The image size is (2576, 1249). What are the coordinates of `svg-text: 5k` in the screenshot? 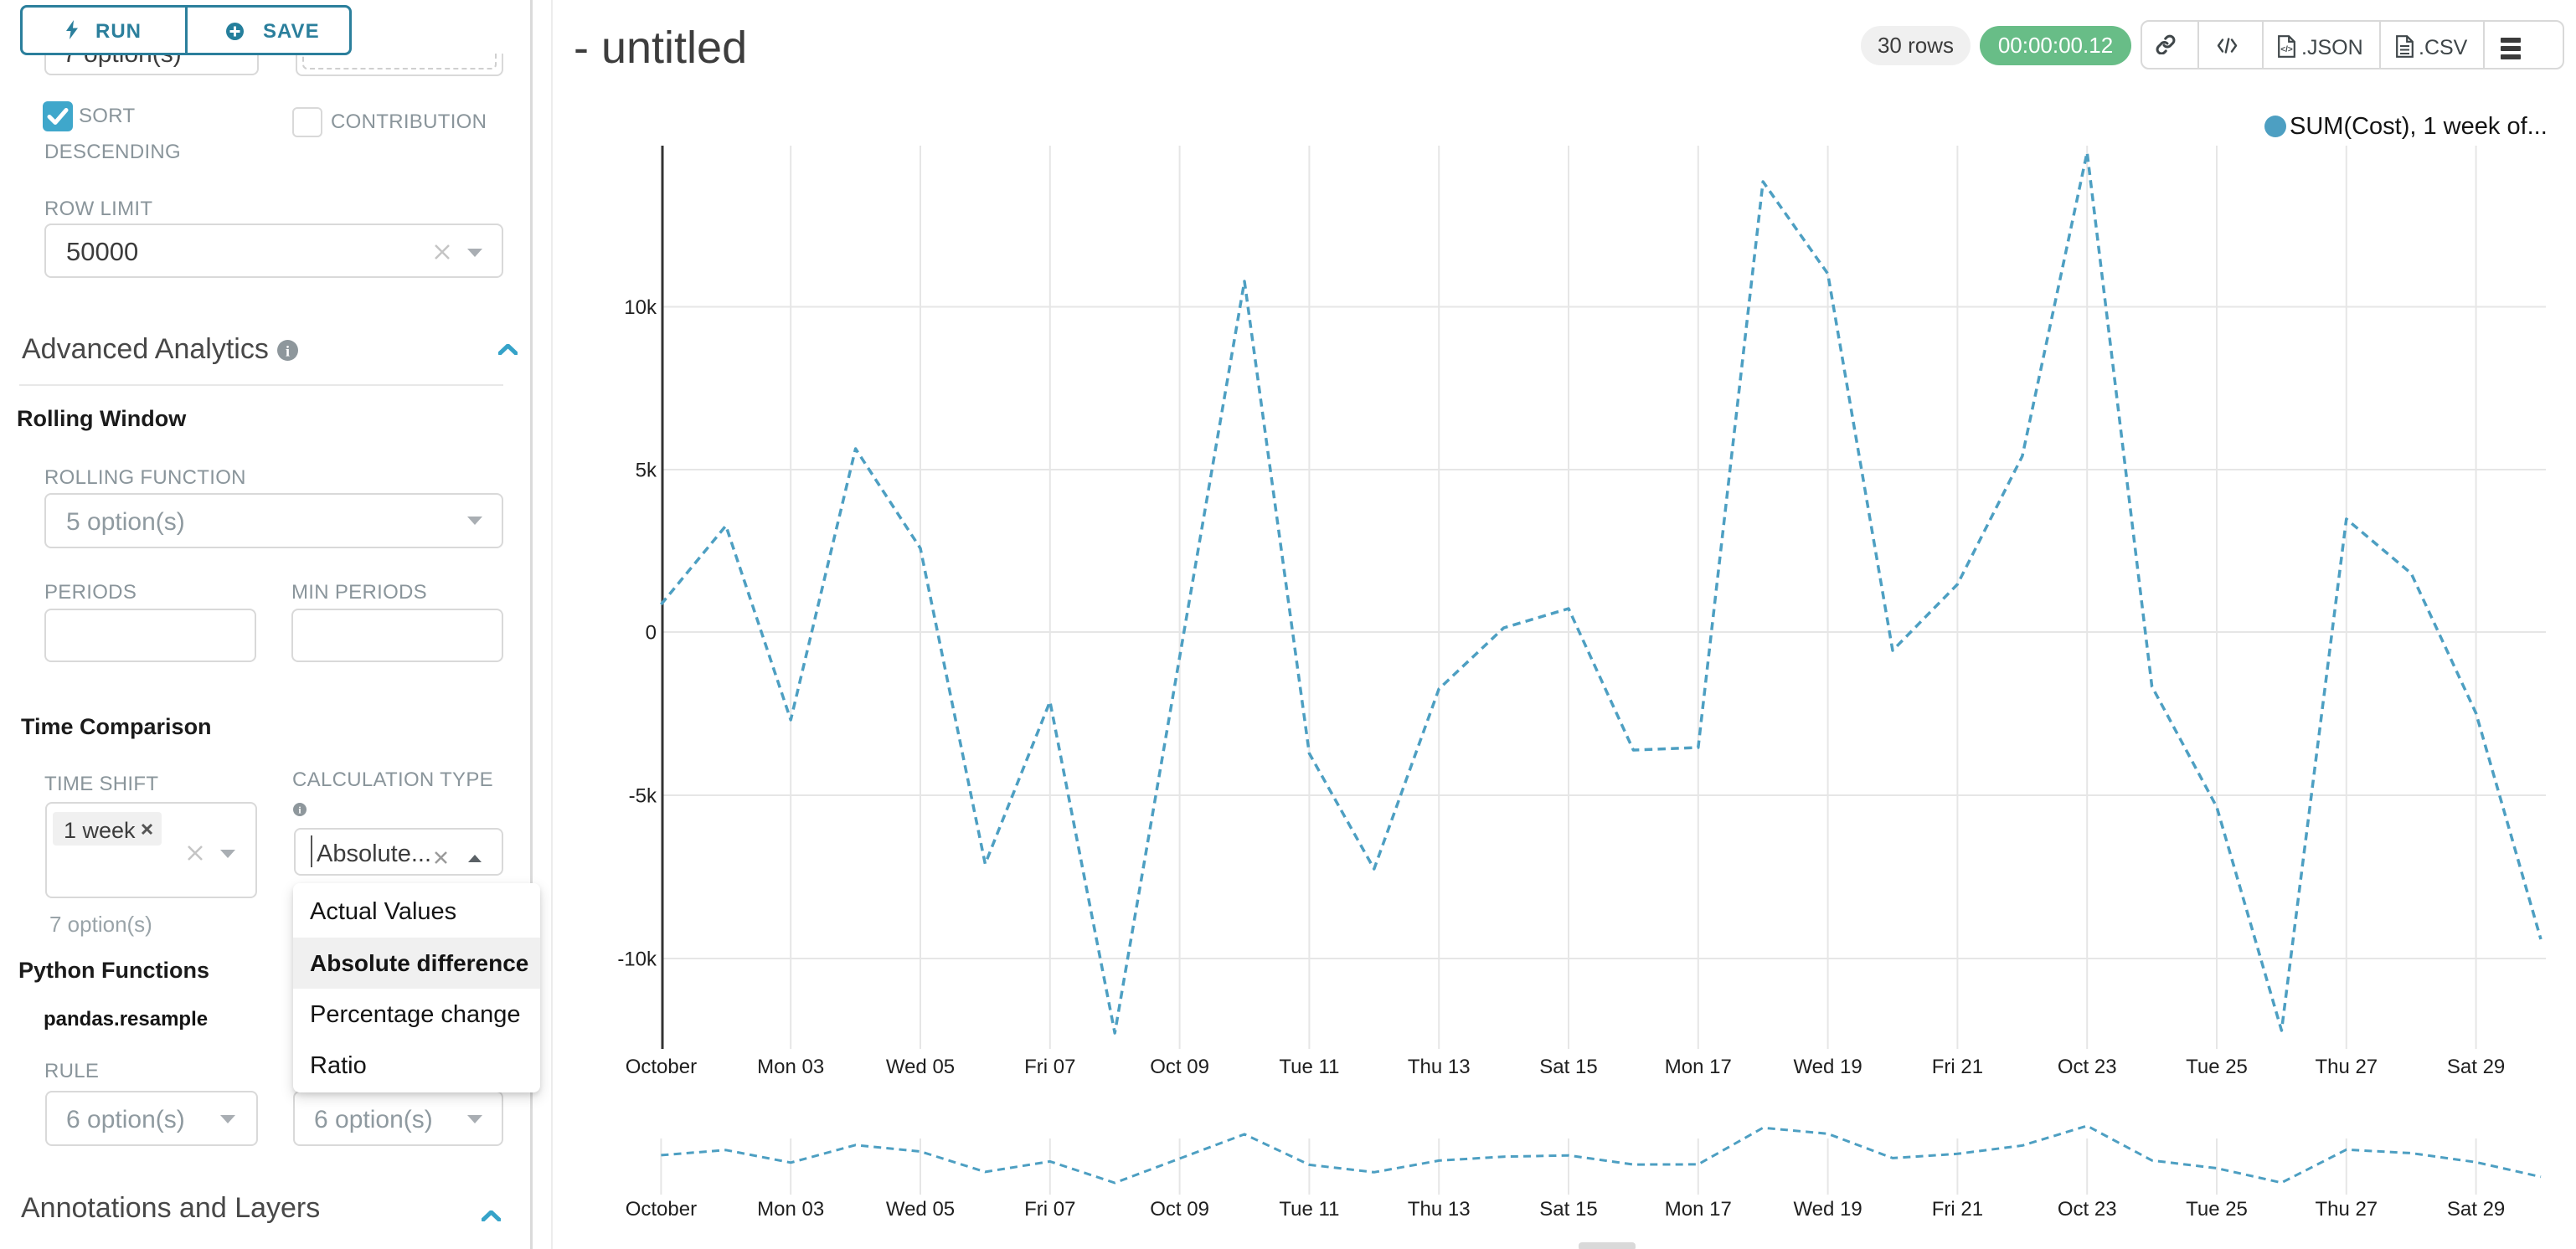 It's located at (646, 471).